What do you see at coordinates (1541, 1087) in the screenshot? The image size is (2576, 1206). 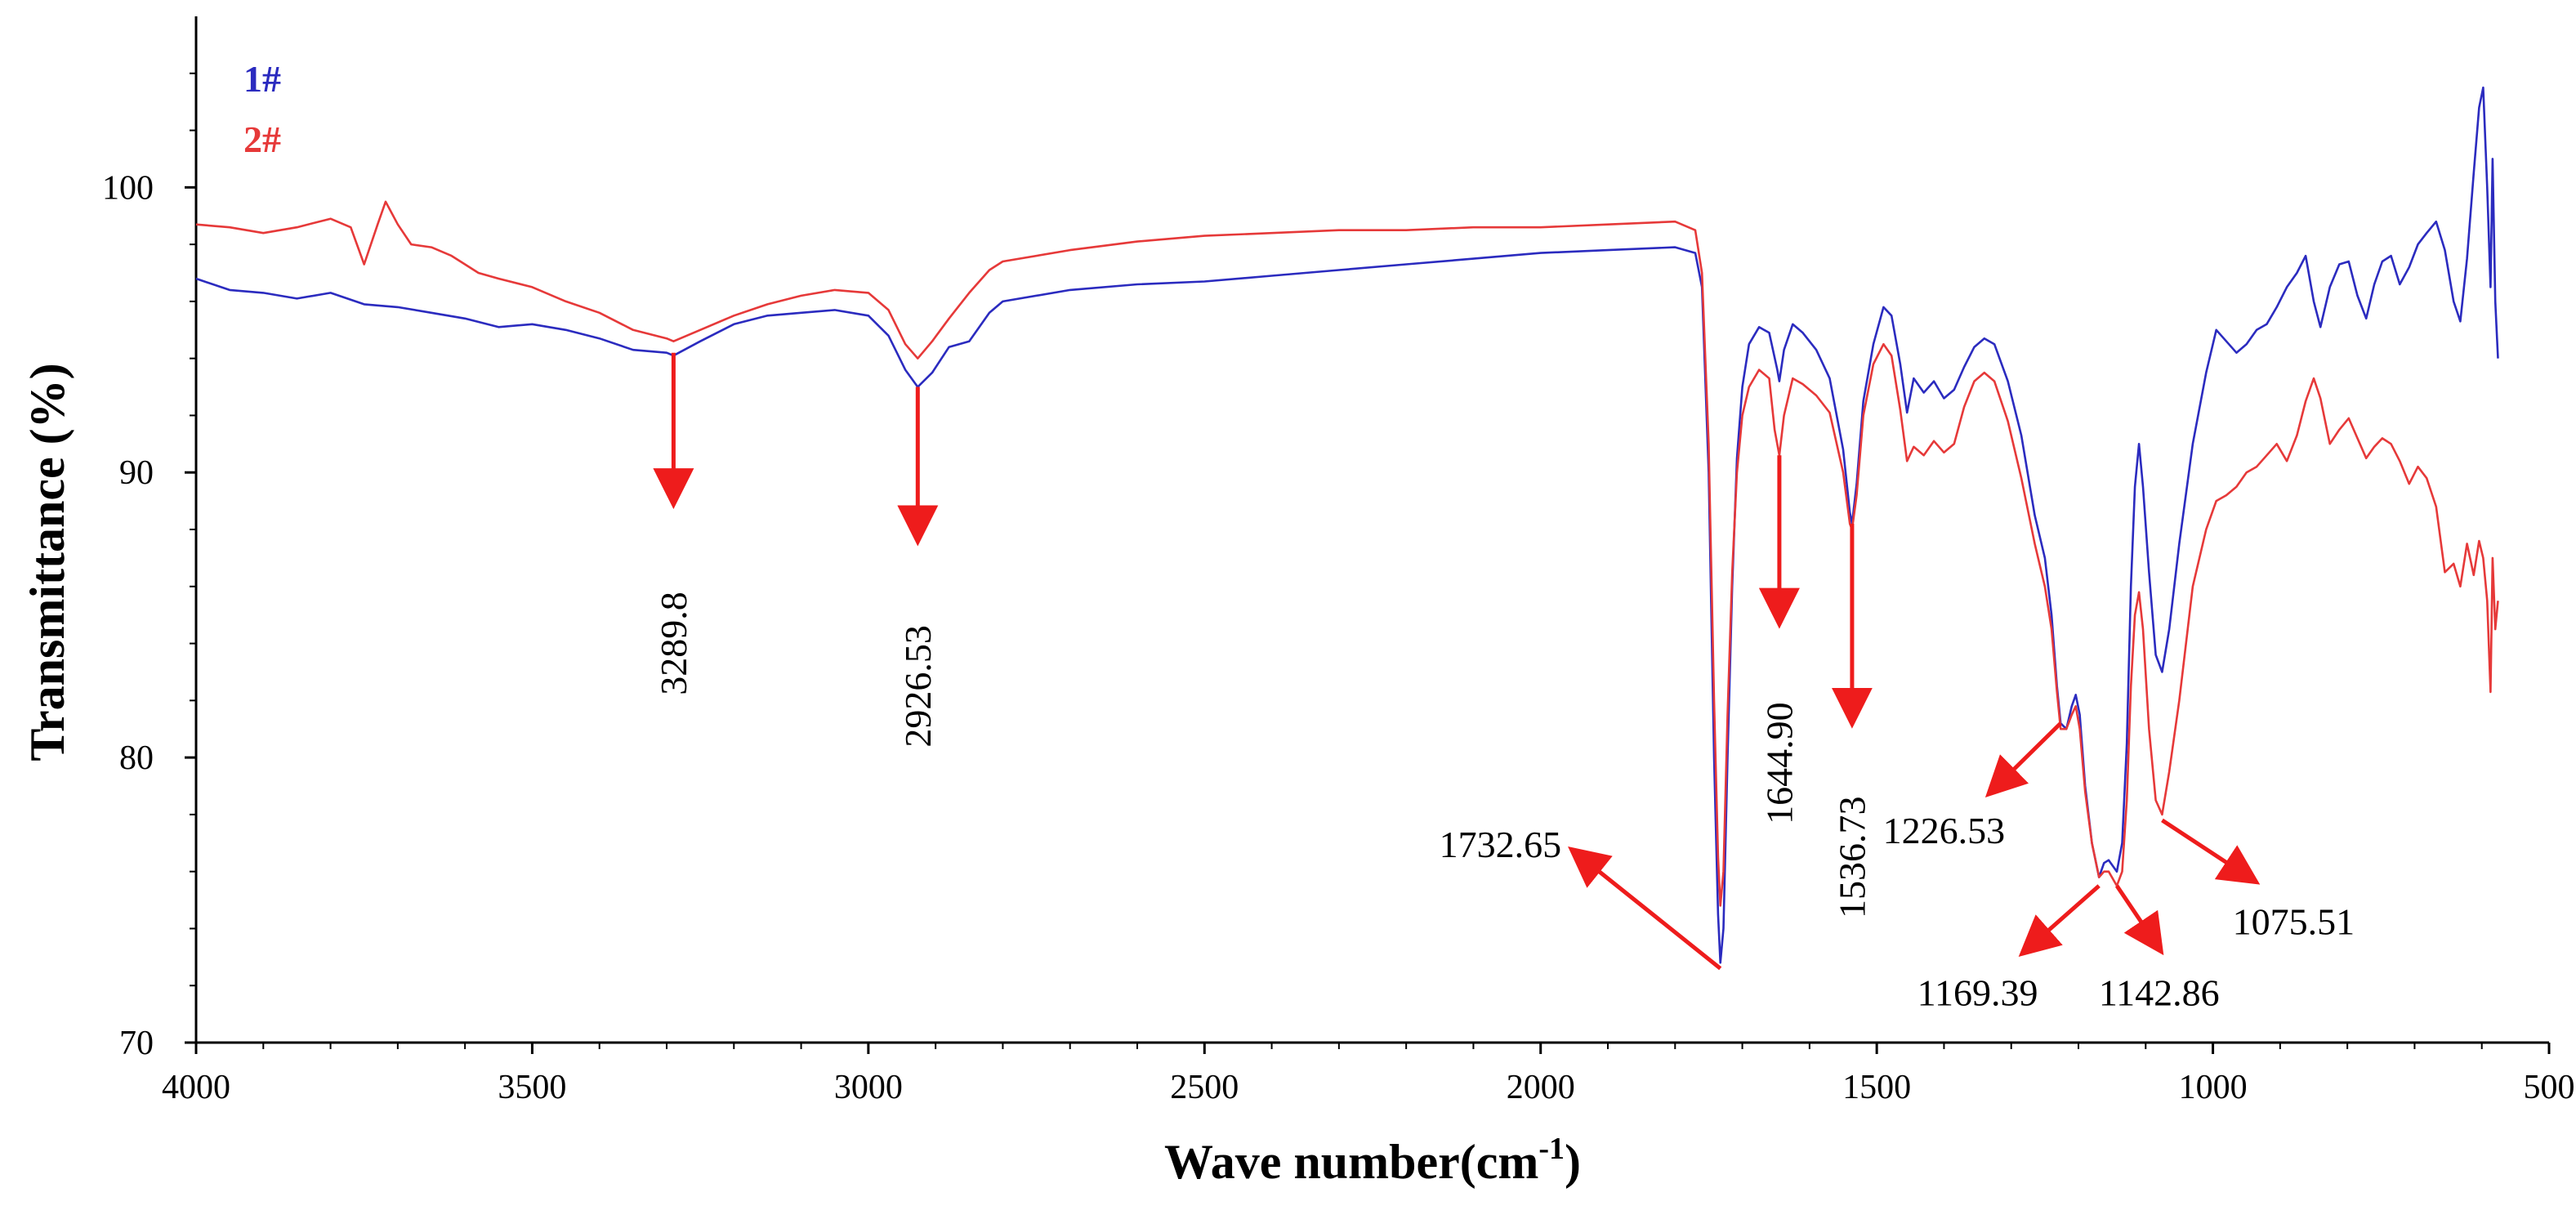 I see `x-tick-label: 2000` at bounding box center [1541, 1087].